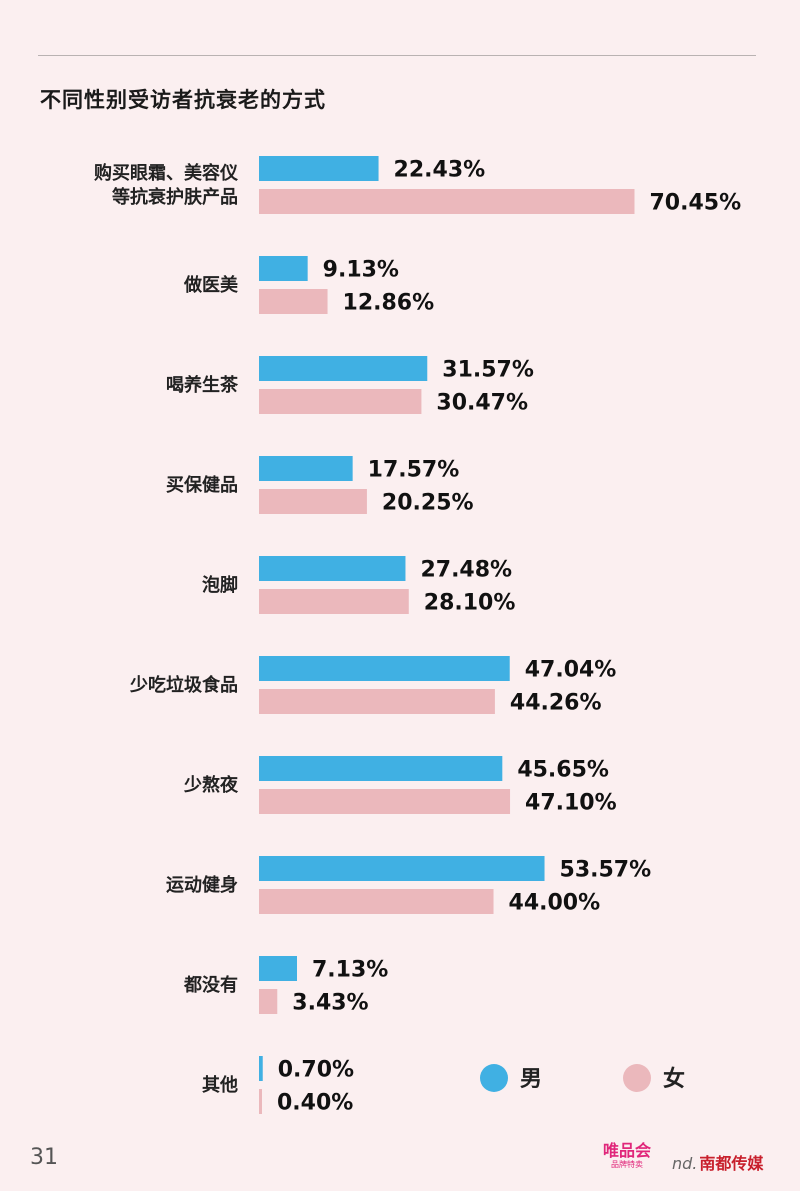 This screenshot has height=1191, width=800. Describe the element at coordinates (674, 1079) in the screenshot. I see `legend-label: 女` at that location.